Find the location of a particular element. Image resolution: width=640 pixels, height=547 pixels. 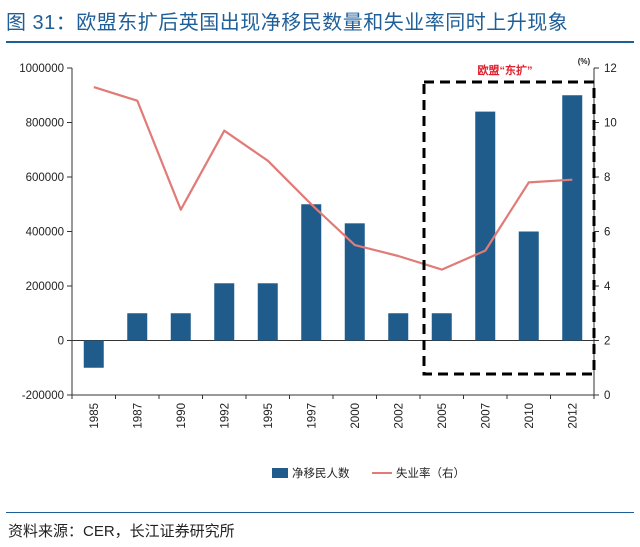

left-tick-label: 400000 is located at coordinates (45, 233).